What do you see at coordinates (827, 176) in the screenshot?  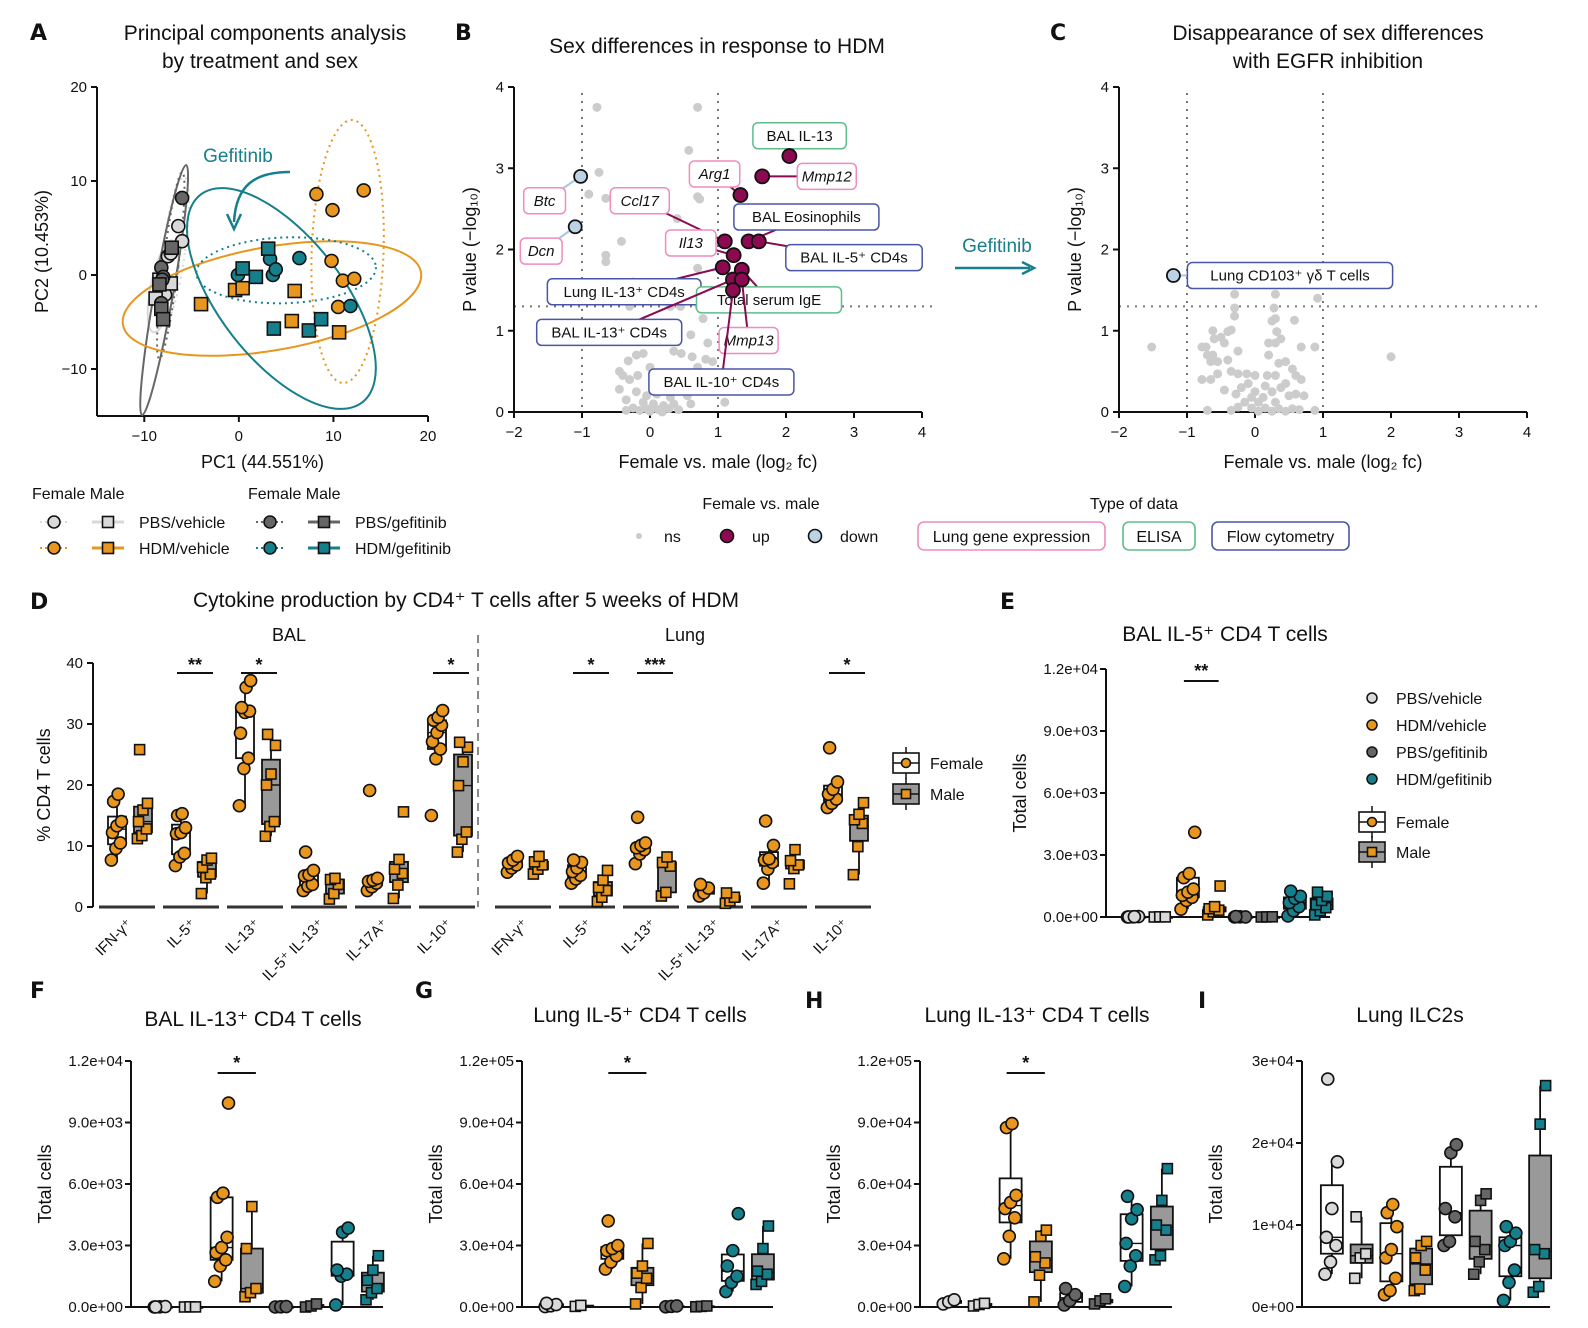 I see `point-label: Mmp12` at bounding box center [827, 176].